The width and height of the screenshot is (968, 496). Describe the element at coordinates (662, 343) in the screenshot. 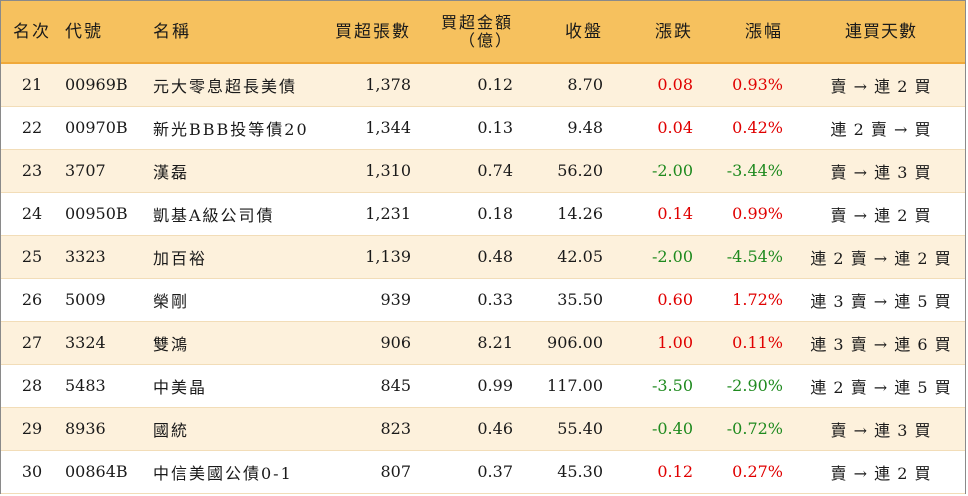

I see `cell-change: 1.00` at that location.